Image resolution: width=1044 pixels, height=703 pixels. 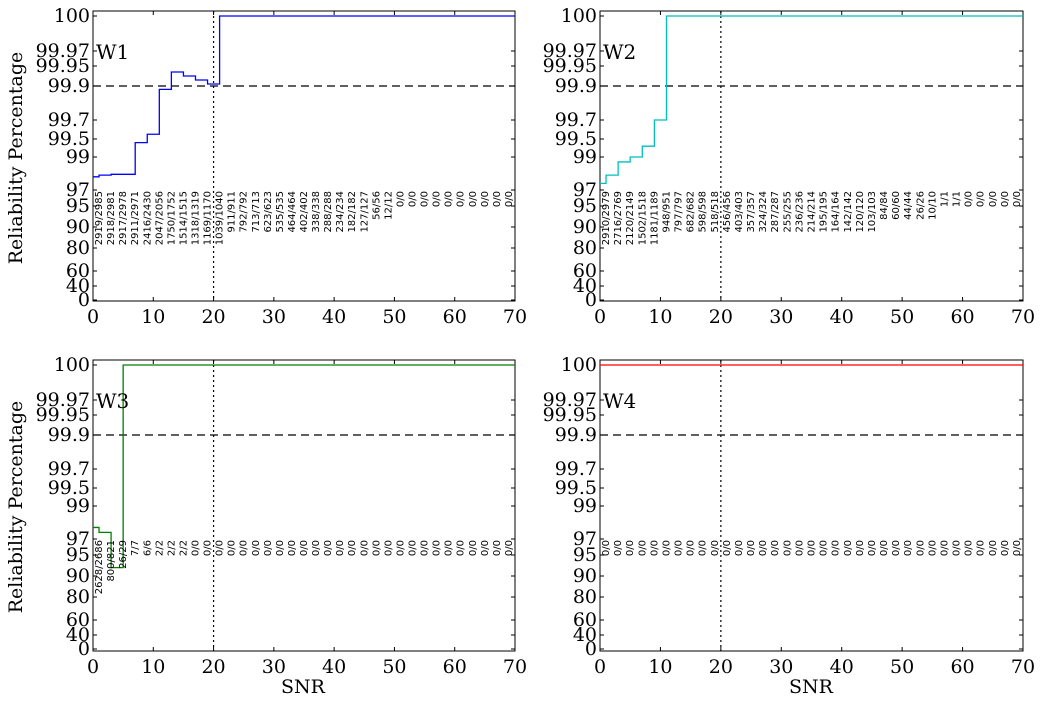 I want to click on bin-count-label: 234/234, so click(x=340, y=212).